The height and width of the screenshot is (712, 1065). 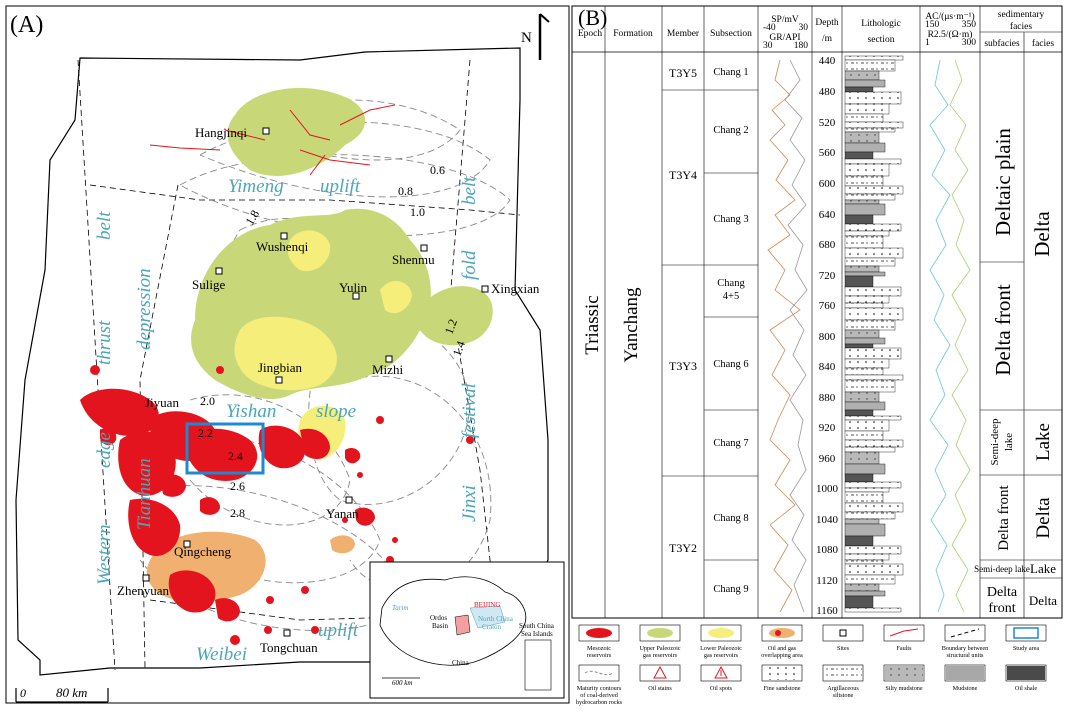 What do you see at coordinates (487, 605) in the screenshot?
I see `inset-beijing: BEIJING` at bounding box center [487, 605].